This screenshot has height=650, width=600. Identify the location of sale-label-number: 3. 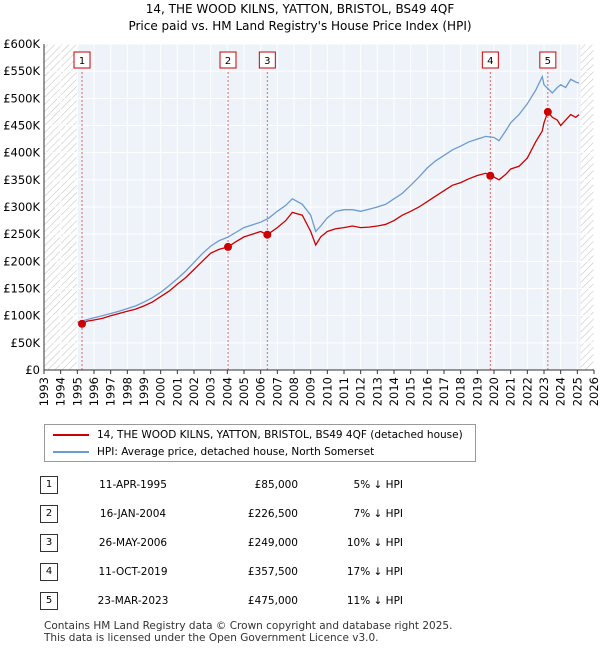
(267, 61).